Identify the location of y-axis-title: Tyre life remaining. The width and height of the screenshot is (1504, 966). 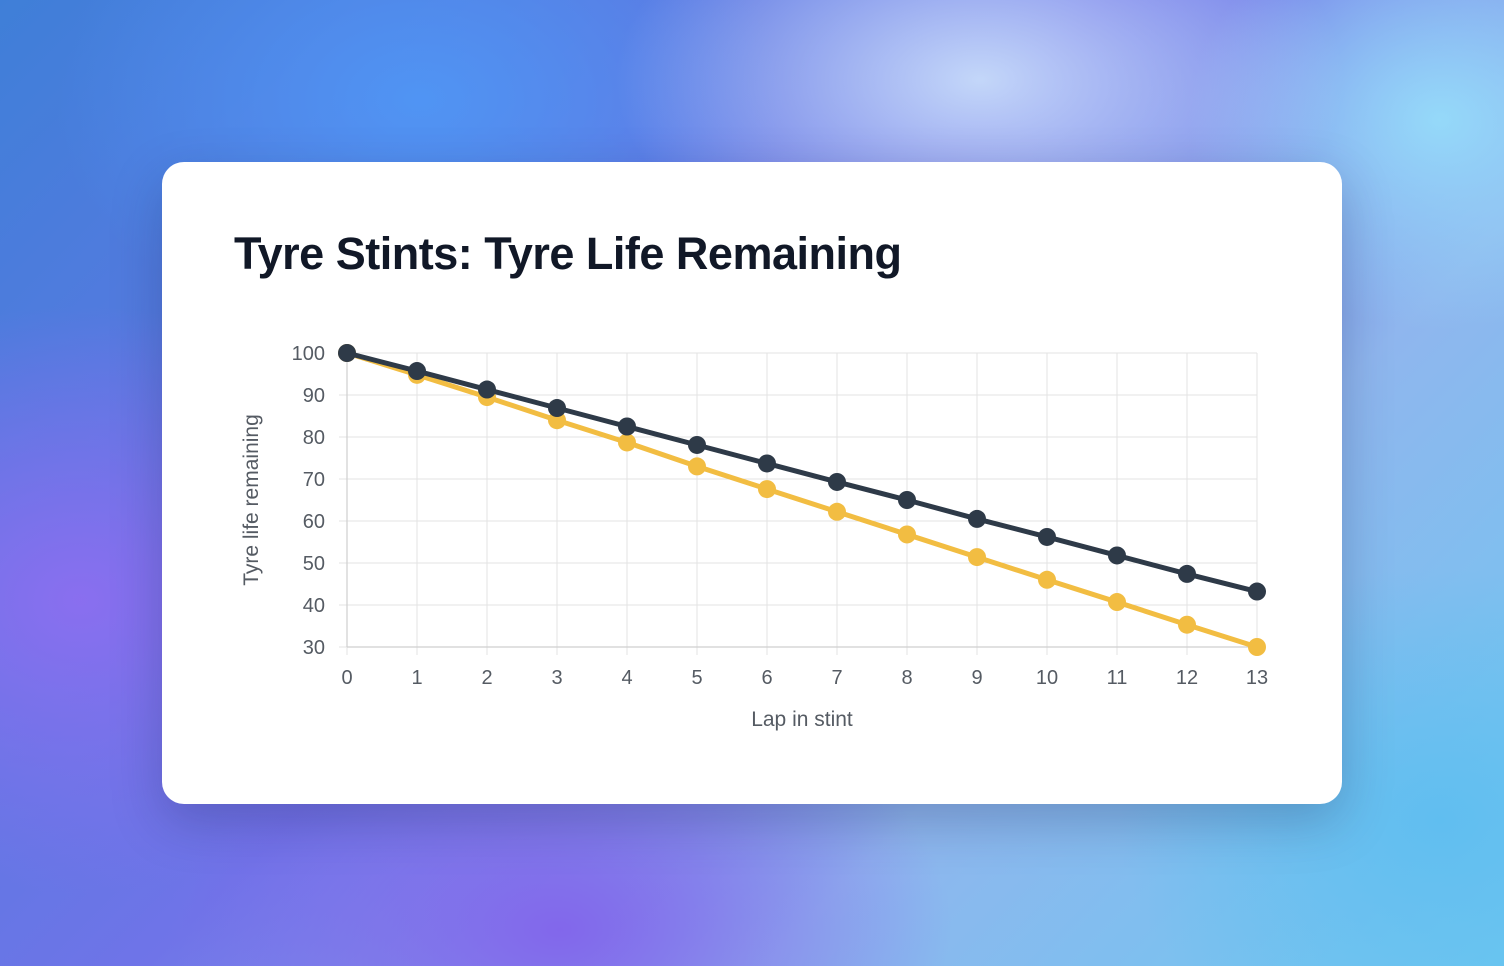
(251, 500).